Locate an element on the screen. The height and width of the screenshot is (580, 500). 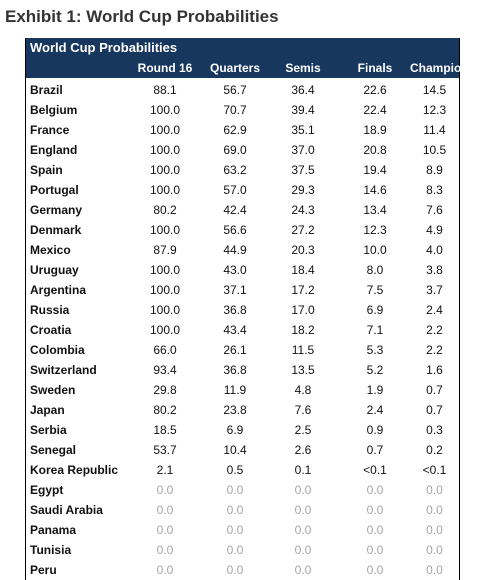
team-name: England is located at coordinates (54, 150).